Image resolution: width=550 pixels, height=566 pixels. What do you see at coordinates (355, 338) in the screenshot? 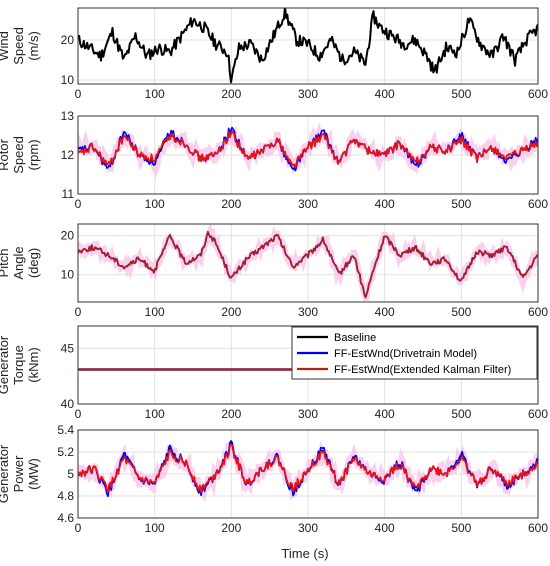
I see `legend-entry: Baseline` at bounding box center [355, 338].